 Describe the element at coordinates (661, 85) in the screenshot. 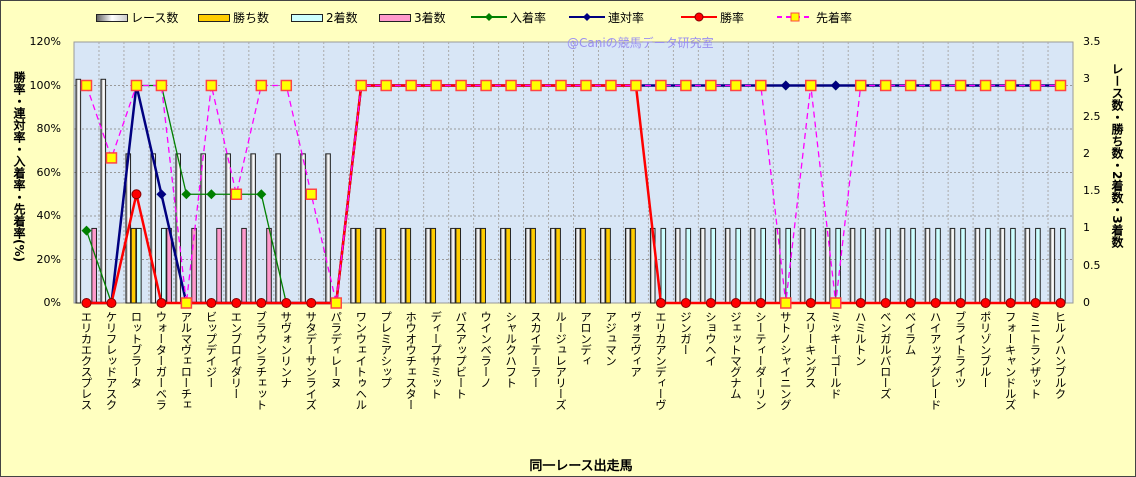

I see `point-先着率-23` at that location.